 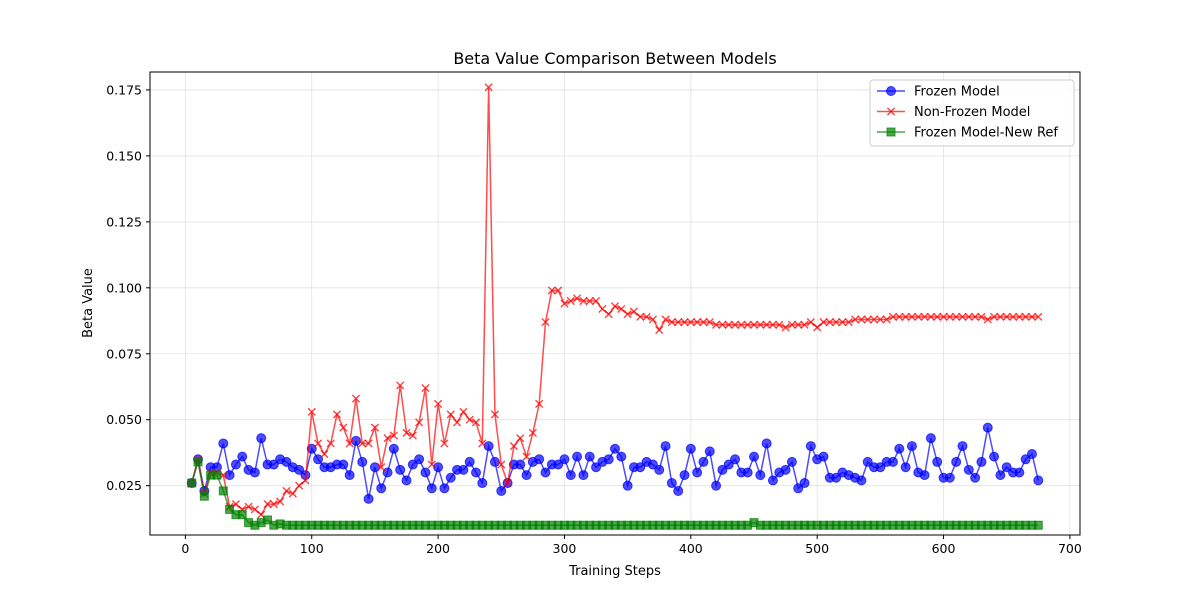 What do you see at coordinates (691, 548) in the screenshot?
I see `x-tick-label: 400` at bounding box center [691, 548].